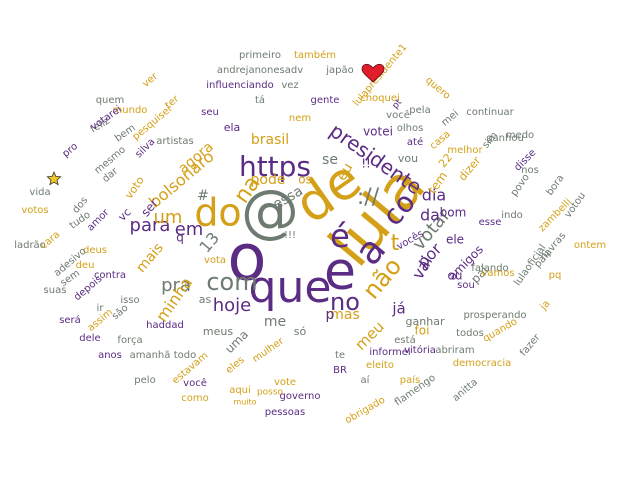 The height and width of the screenshot is (495, 634). Describe the element at coordinates (455, 276) in the screenshot. I see `word: ou` at that location.